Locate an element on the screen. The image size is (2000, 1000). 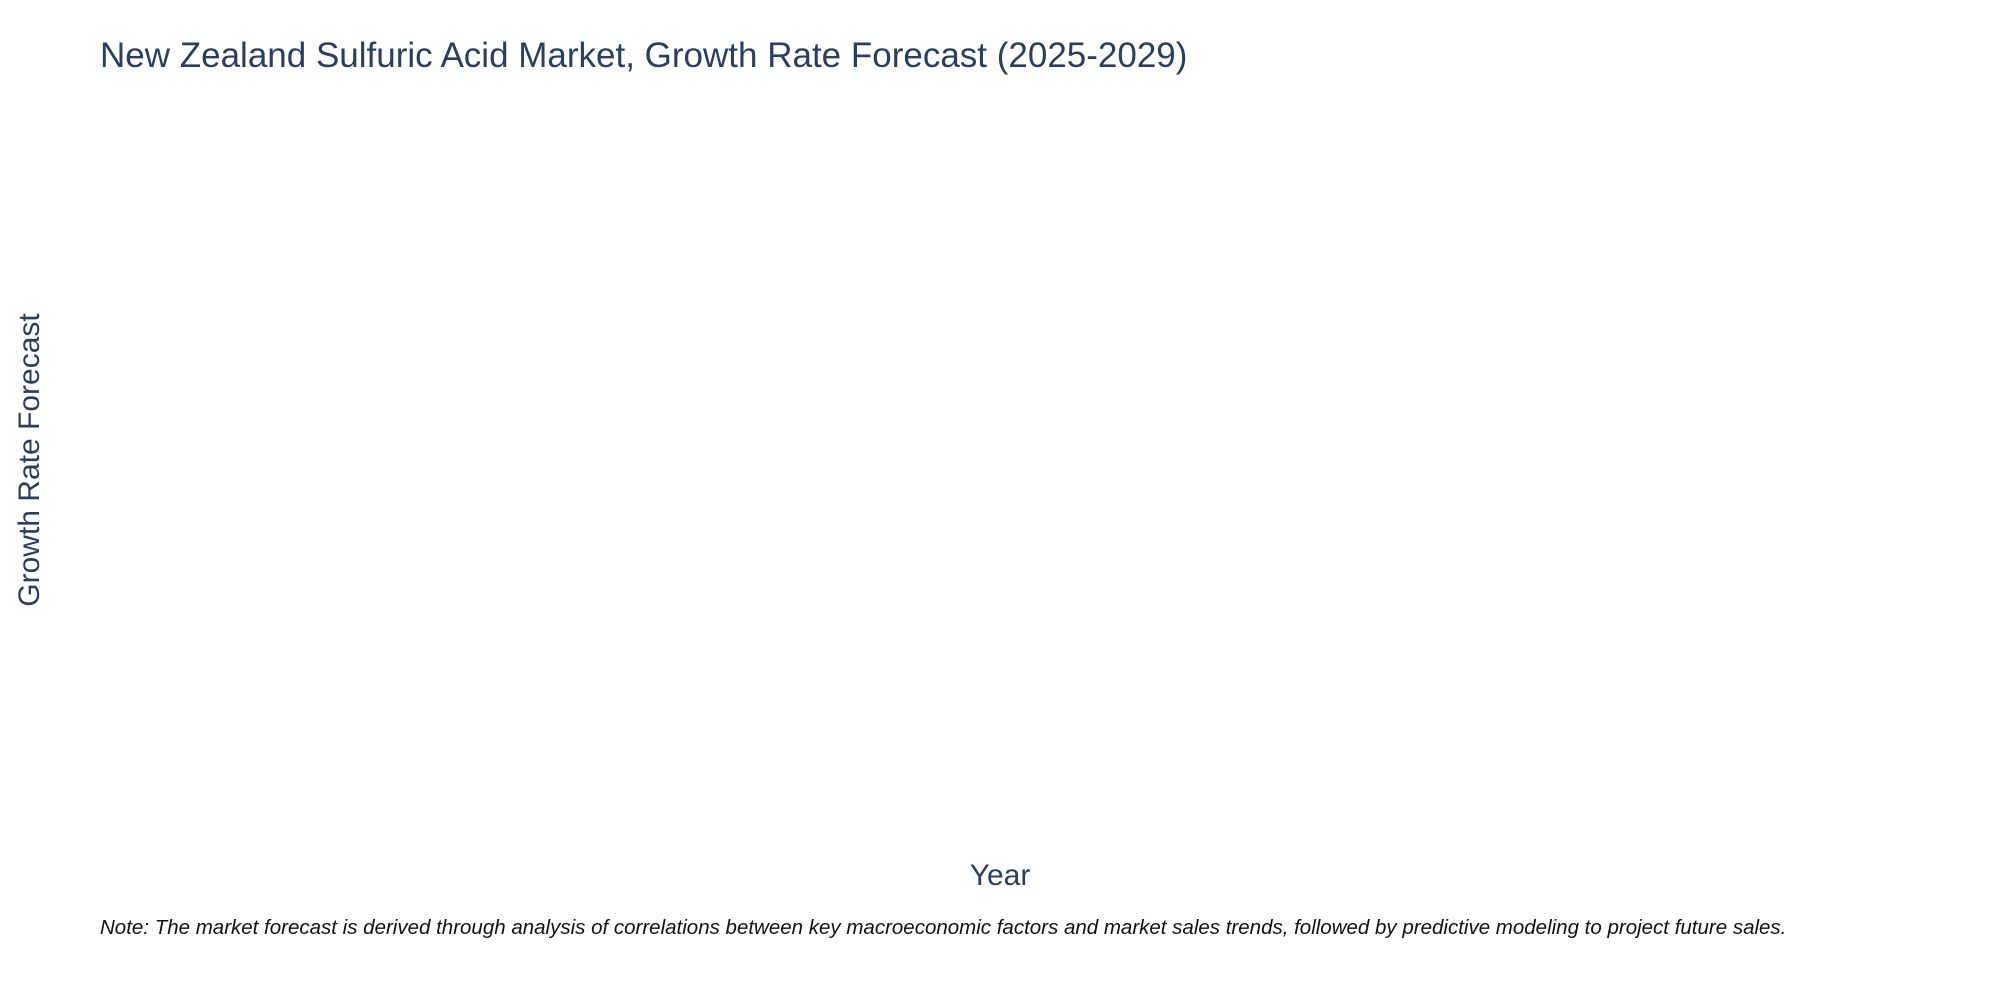
x-axis-label: Year is located at coordinates (1000, 875).